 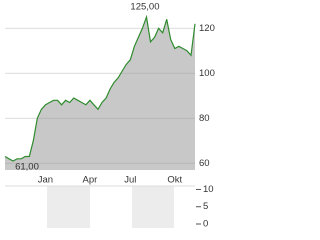 What do you see at coordinates (27, 167) in the screenshot?
I see `value-annotation: 61,00` at bounding box center [27, 167].